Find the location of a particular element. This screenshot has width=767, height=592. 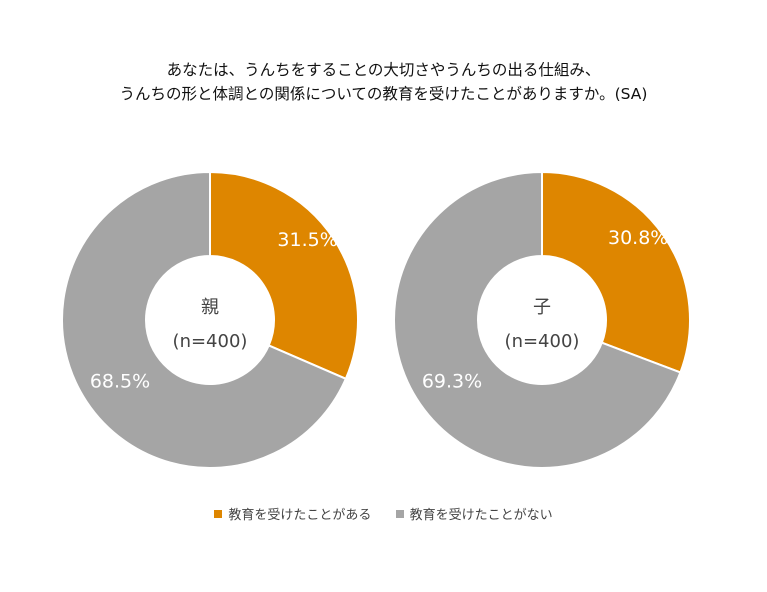

value-label-has: 31.5% is located at coordinates (307, 240).